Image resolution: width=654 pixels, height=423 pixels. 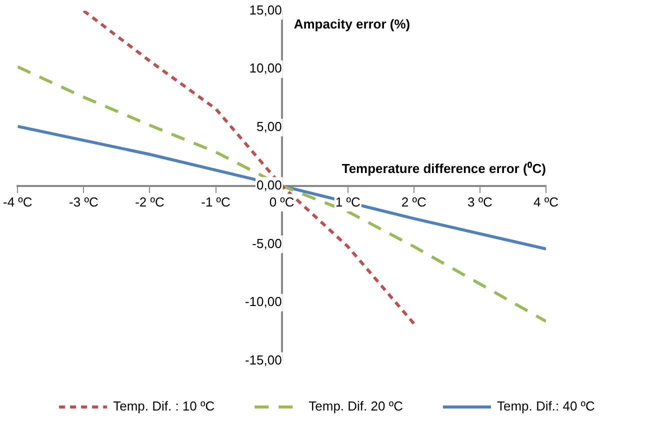 I want to click on x-tick-label: 1 ºC, so click(x=347, y=202).